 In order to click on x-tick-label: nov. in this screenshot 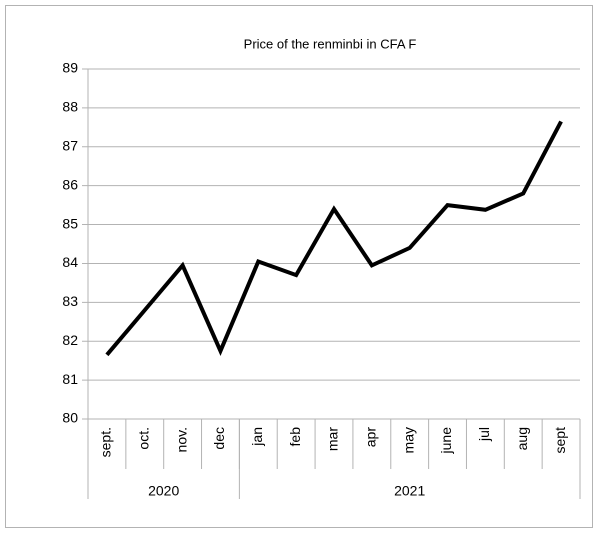, I will do `click(181, 439)`.